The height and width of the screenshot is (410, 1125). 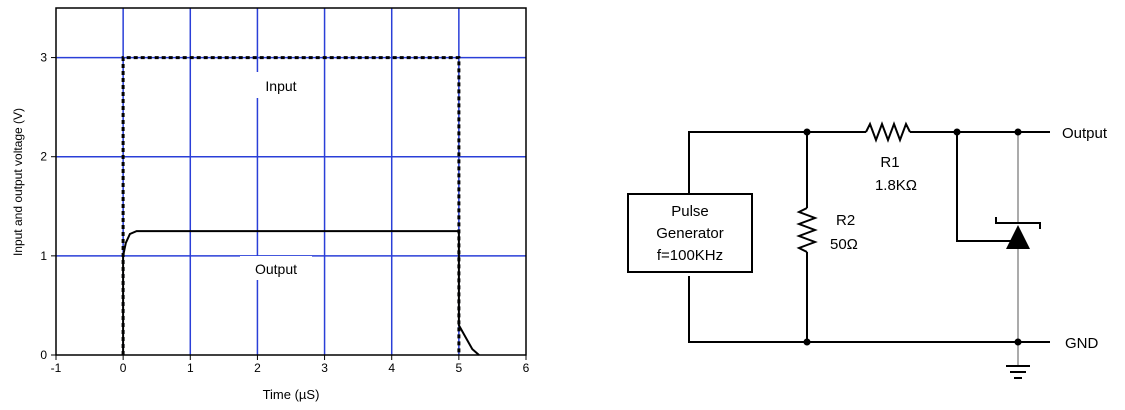 I want to click on x-axis-label: Time (µS), so click(x=291, y=394).